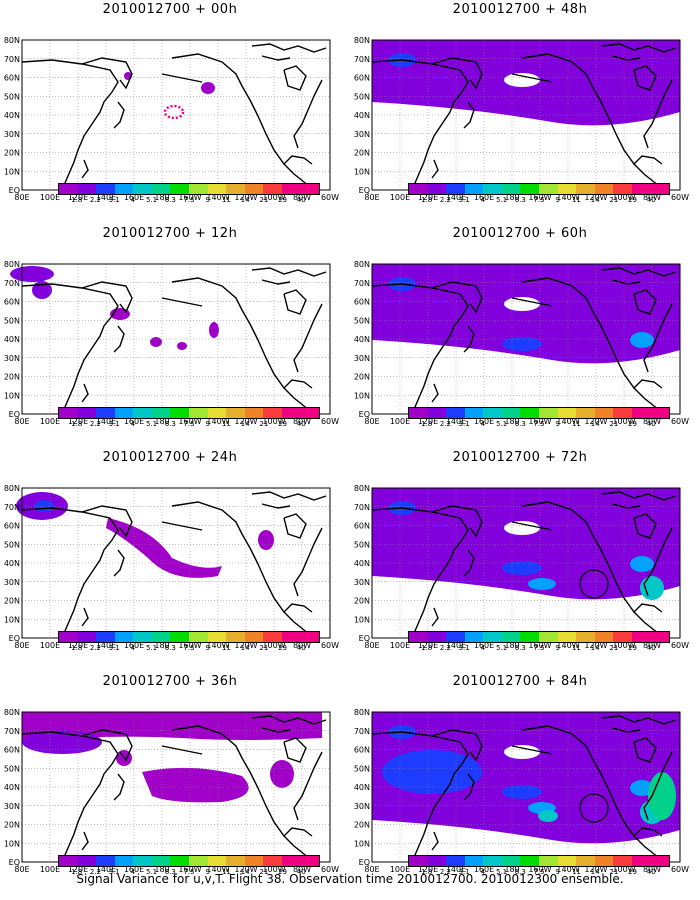 The height and width of the screenshot is (900, 700). Describe the element at coordinates (464, 424) in the screenshot. I see `colorbar-label: 3.1` at that location.